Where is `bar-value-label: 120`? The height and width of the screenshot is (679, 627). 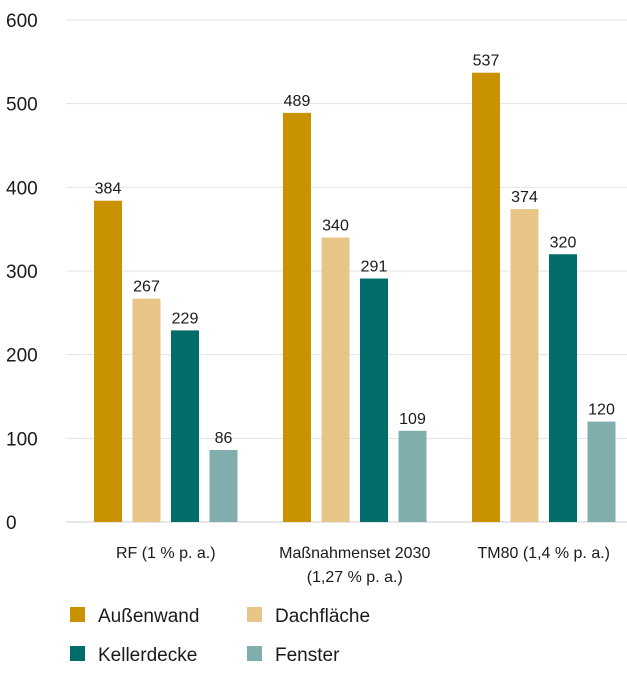
bar-value-label: 120 is located at coordinates (601, 410).